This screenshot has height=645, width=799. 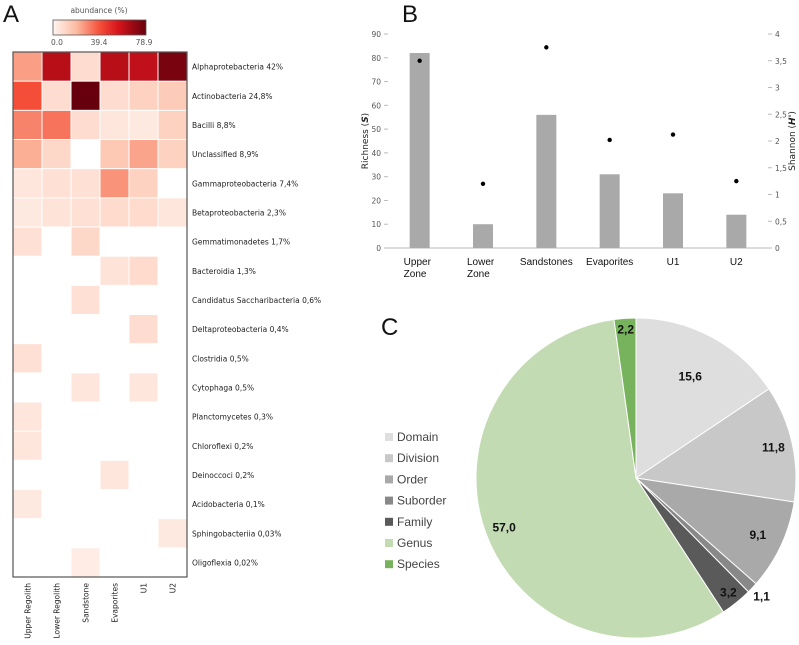 I want to click on pie-data-label: 11,8, so click(x=773, y=447).